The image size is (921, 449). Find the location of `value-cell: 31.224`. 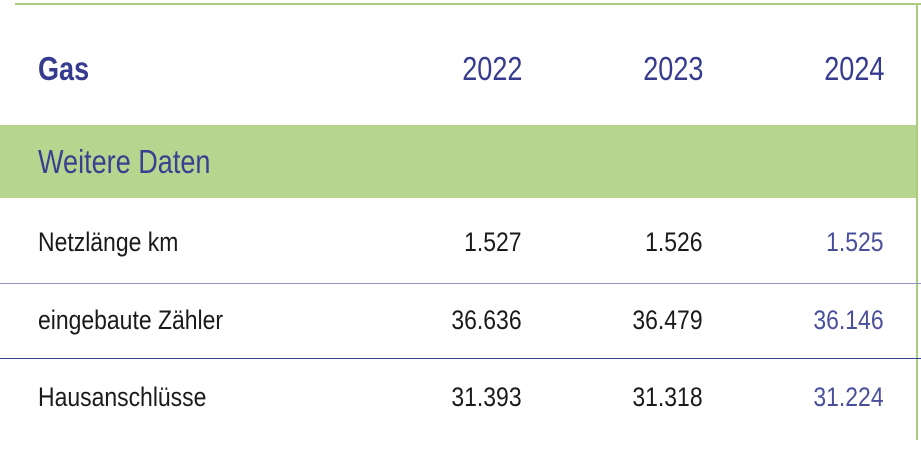

value-cell: 31.224 is located at coordinates (848, 397).